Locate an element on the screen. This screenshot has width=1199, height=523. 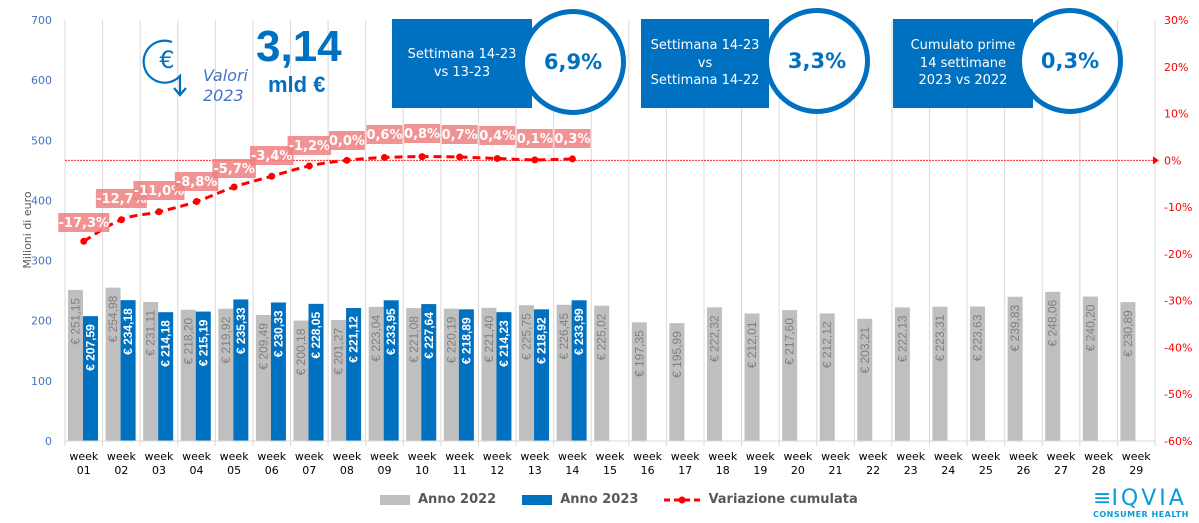
x-tick-label: 19 is located at coordinates (760, 470).